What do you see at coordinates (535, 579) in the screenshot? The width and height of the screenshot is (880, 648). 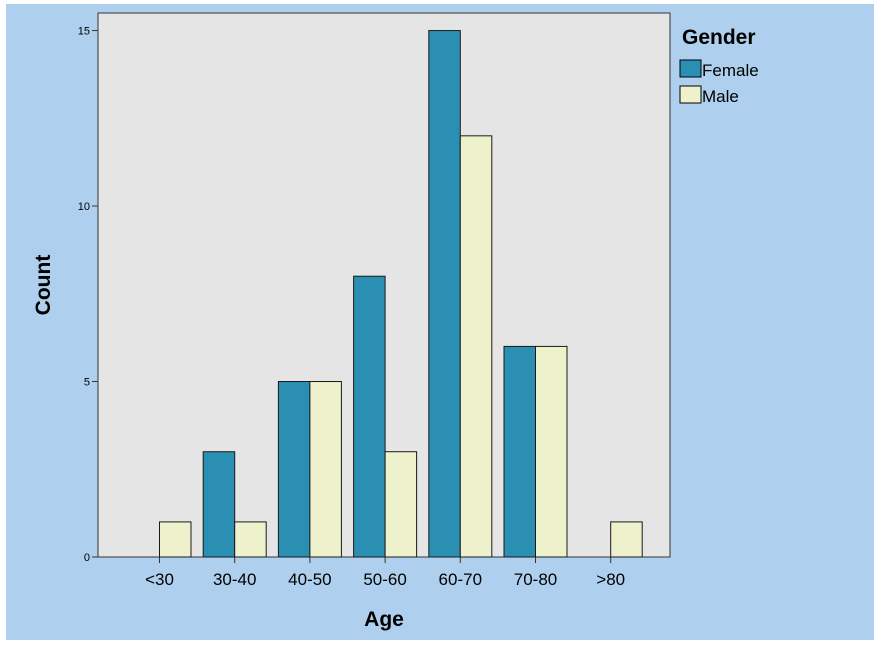 I see `x-tick-label: 70-80` at bounding box center [535, 579].